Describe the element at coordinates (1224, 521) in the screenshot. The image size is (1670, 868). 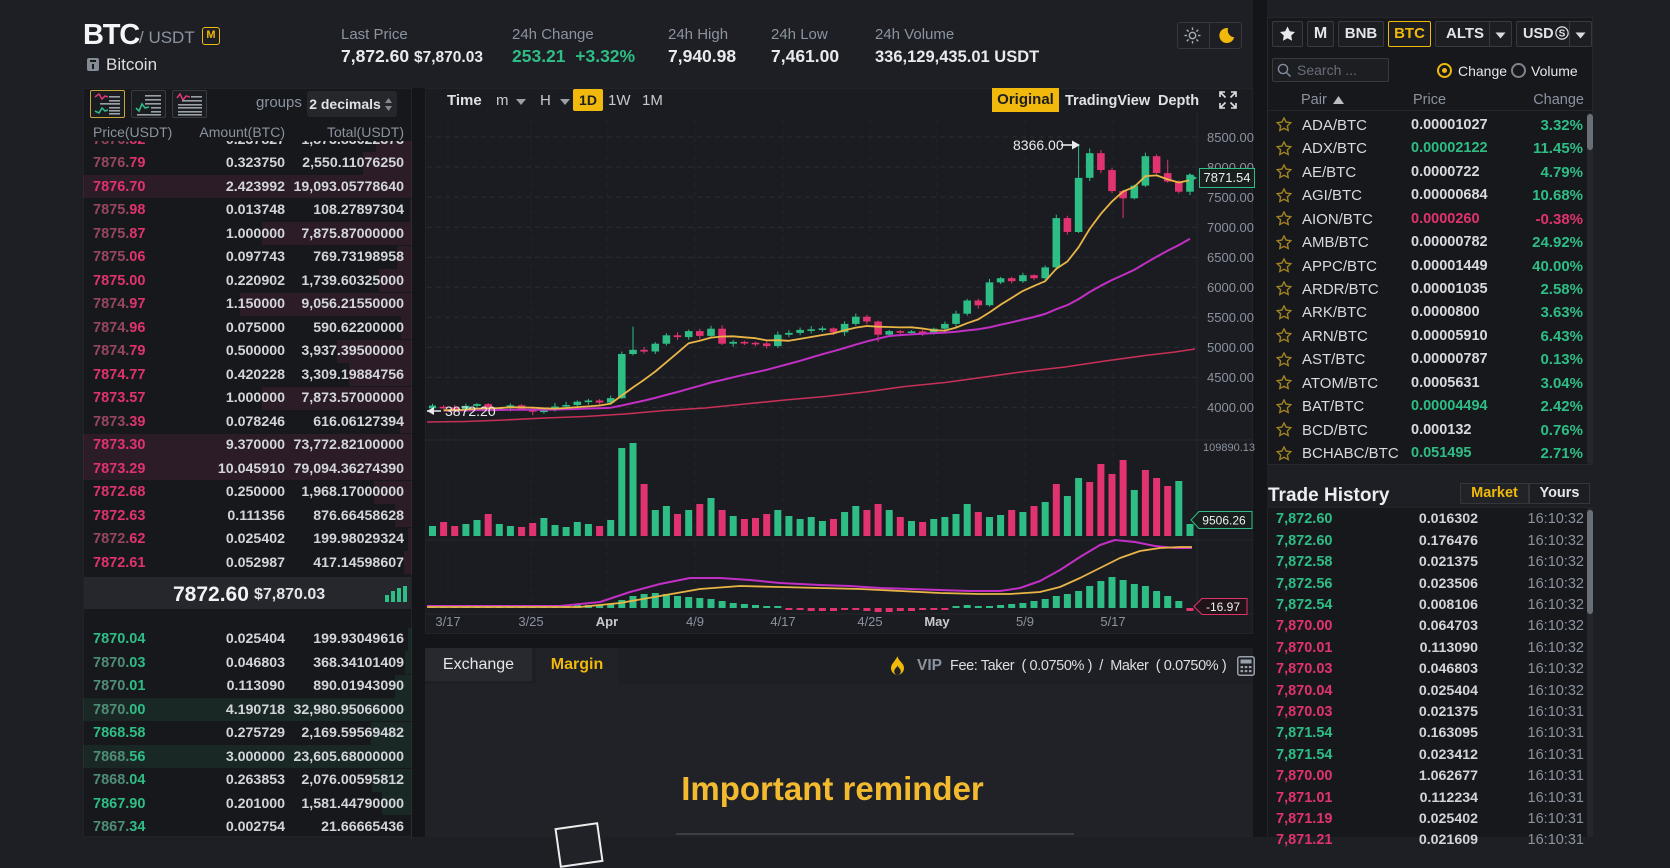
I see `svg-text: 9506.26` at that location.